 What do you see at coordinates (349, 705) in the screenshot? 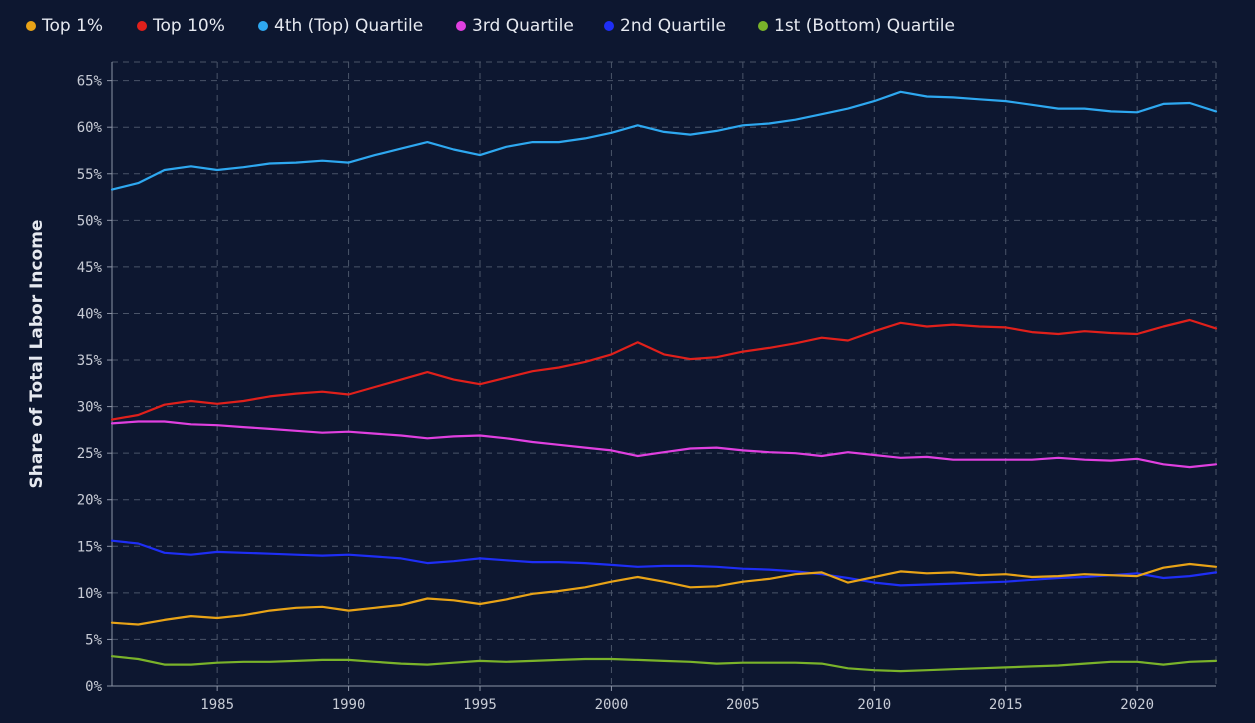
I see `x-tick-label-1990: 1990` at bounding box center [349, 705].